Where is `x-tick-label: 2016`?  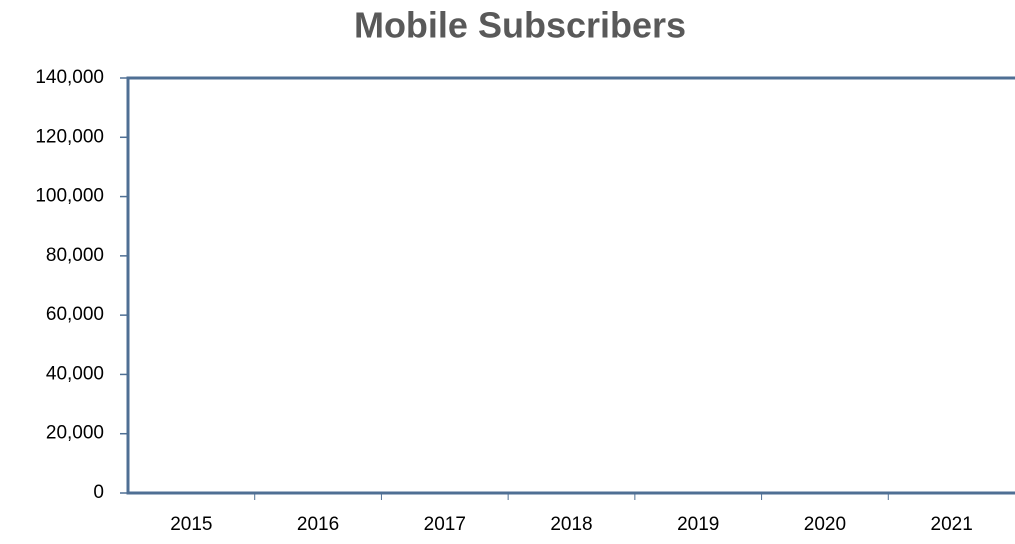 x-tick-label: 2016 is located at coordinates (318, 524).